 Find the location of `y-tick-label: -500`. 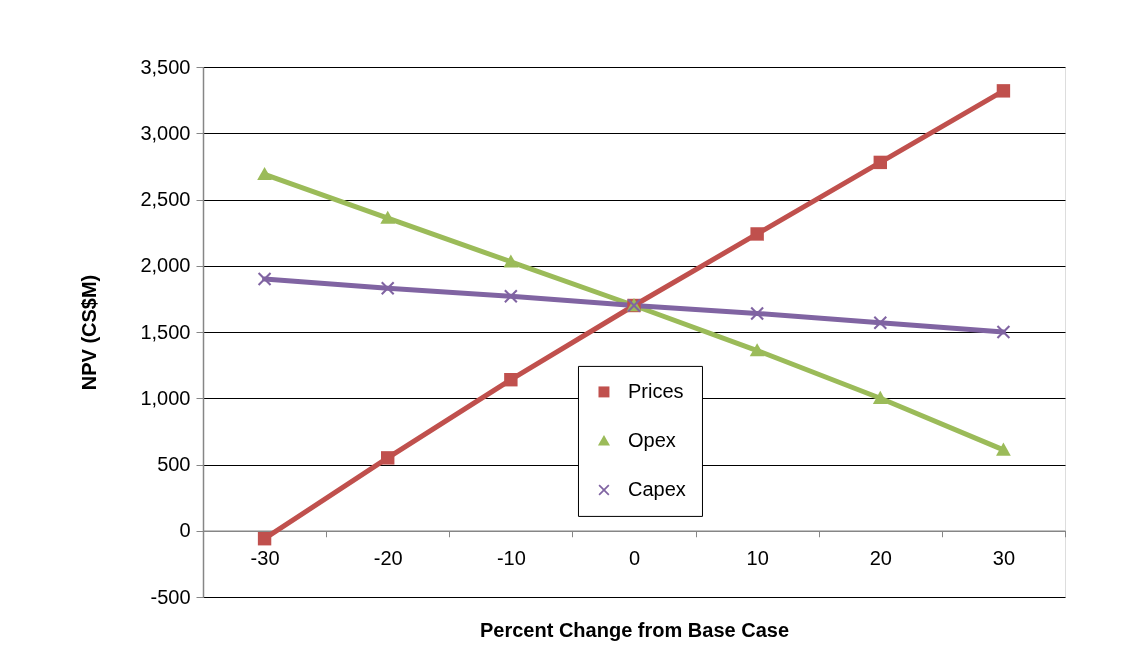

y-tick-label: -500 is located at coordinates (170, 596).